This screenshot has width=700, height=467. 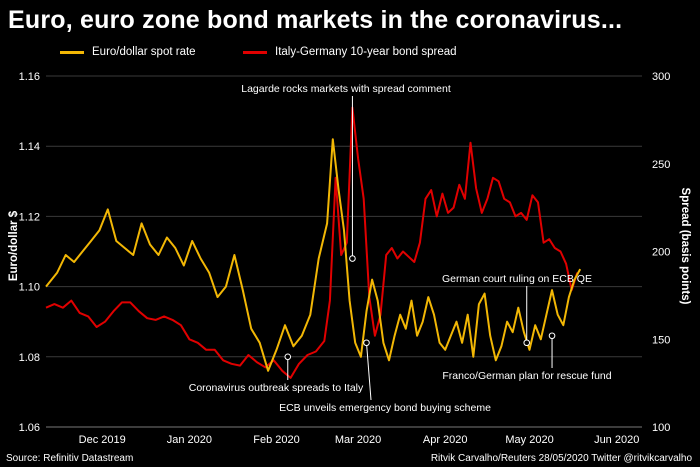 I want to click on right-tick-label: 200, so click(x=661, y=253).